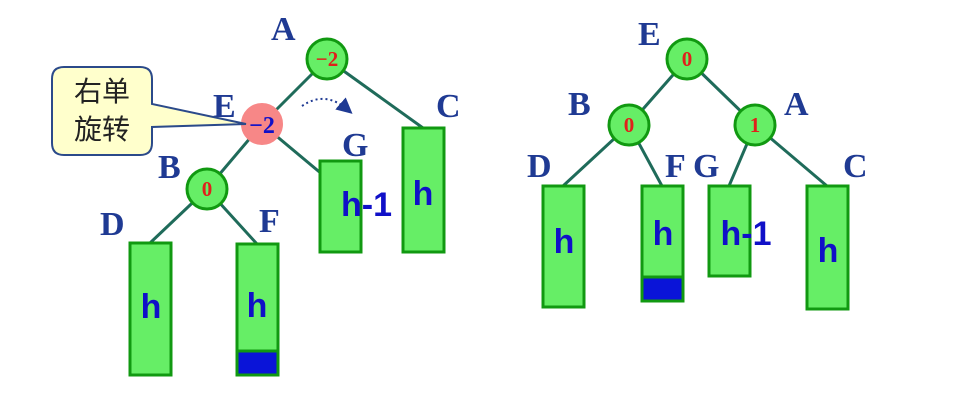 This screenshot has width=956, height=401. I want to click on node-e-balance: 0, so click(687, 59).